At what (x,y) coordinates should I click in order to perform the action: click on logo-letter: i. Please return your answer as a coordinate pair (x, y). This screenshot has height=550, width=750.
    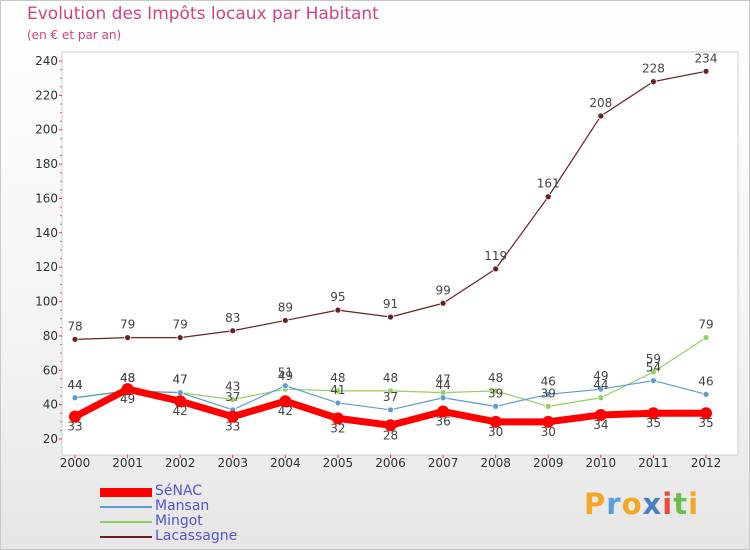
    Looking at the image, I should click on (668, 504).